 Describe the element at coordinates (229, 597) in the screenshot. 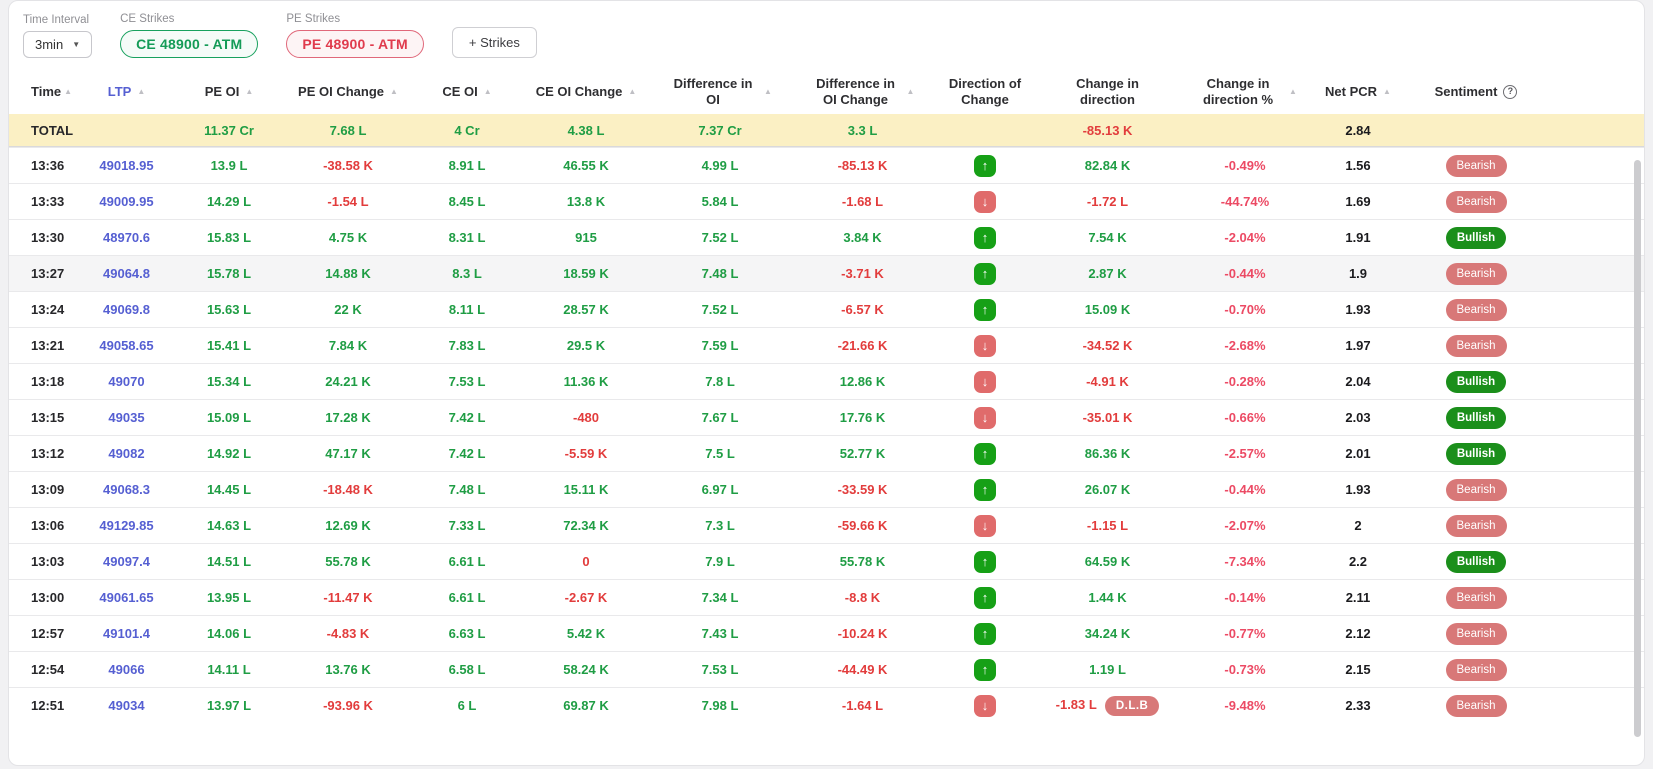

I see `pe-oi-cell: 13.95 L` at that location.